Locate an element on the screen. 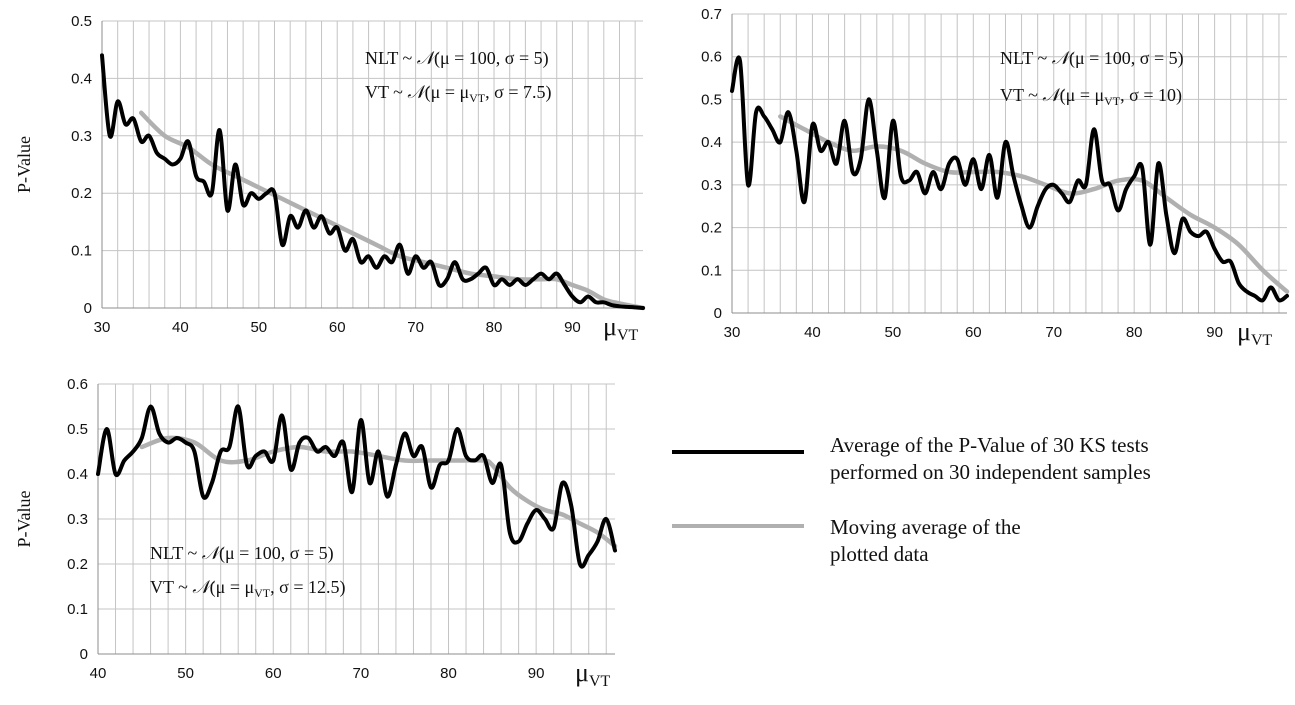 Image resolution: width=1295 pixels, height=705 pixels. series-line-average is located at coordinates (356, 486).